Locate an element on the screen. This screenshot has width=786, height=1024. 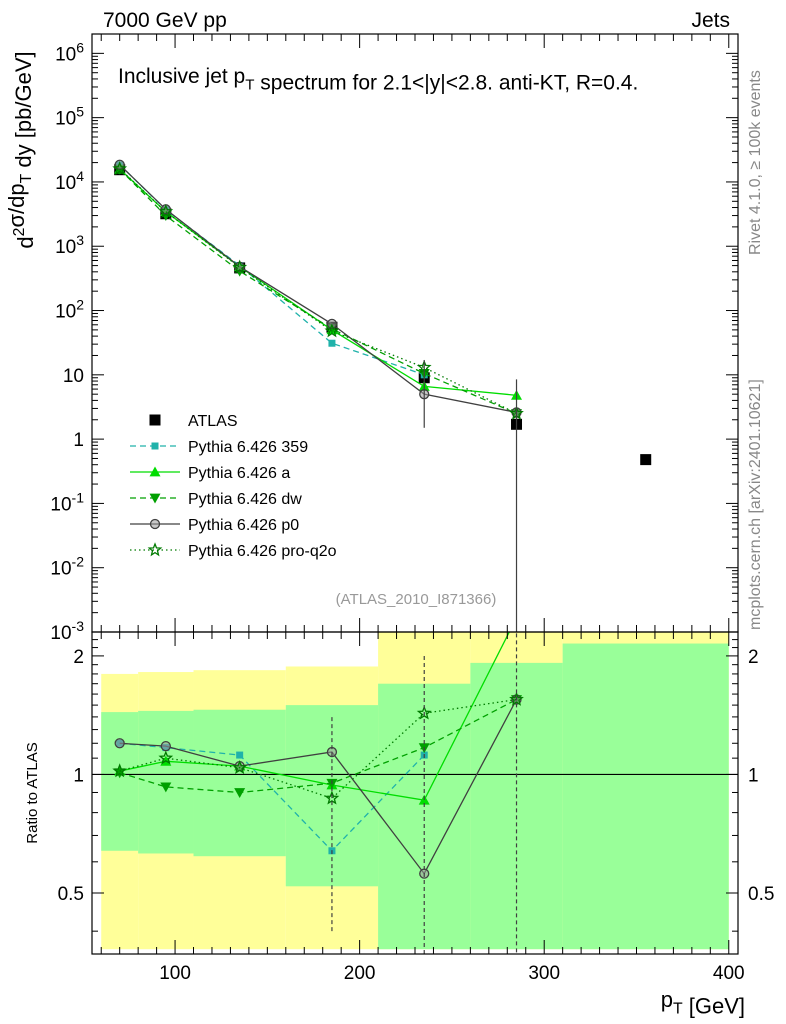
analysis-watermark: (ATLAS_2010_I871366) is located at coordinates (416, 599).